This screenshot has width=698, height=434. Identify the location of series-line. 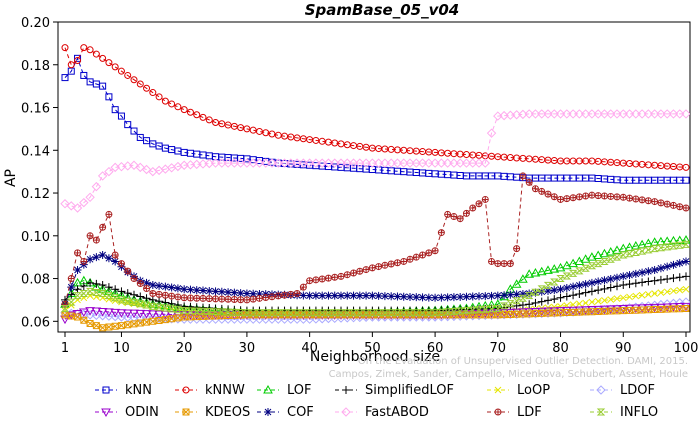
(375, 293).